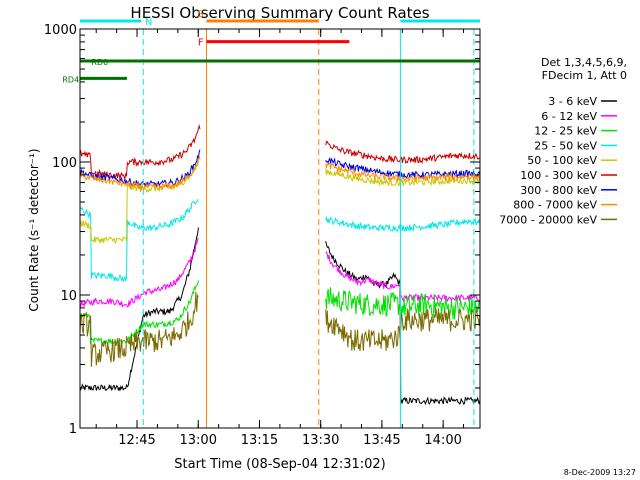 Image resolution: width=640 pixels, height=480 pixels. Describe the element at coordinates (565, 145) in the screenshot. I see `legend-entry-label: 25 - 50 keV` at that location.